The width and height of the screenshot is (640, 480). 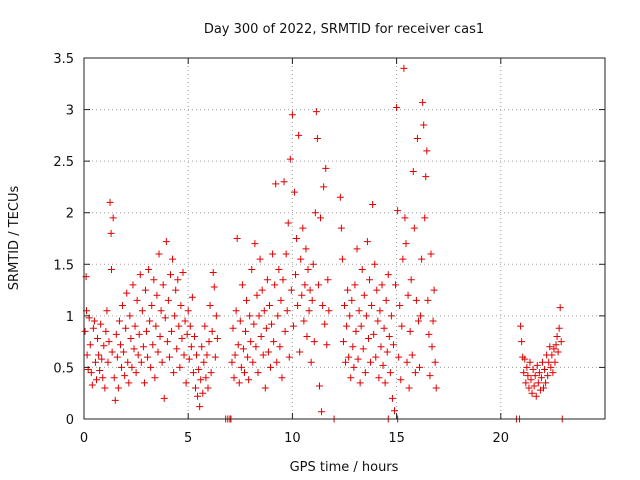 I want to click on y-tick-label: 3.5, so click(x=63, y=59).